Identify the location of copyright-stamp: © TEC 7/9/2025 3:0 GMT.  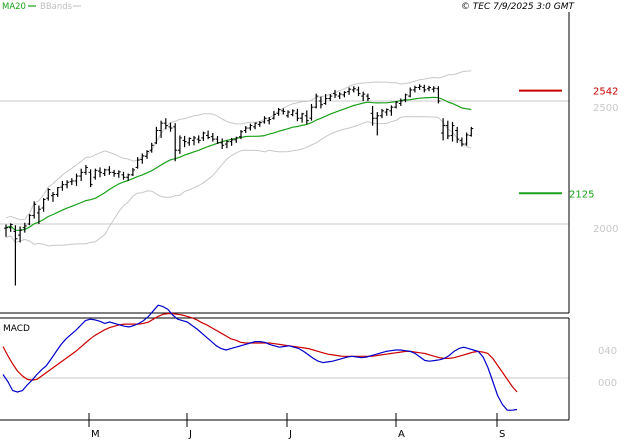
(518, 7).